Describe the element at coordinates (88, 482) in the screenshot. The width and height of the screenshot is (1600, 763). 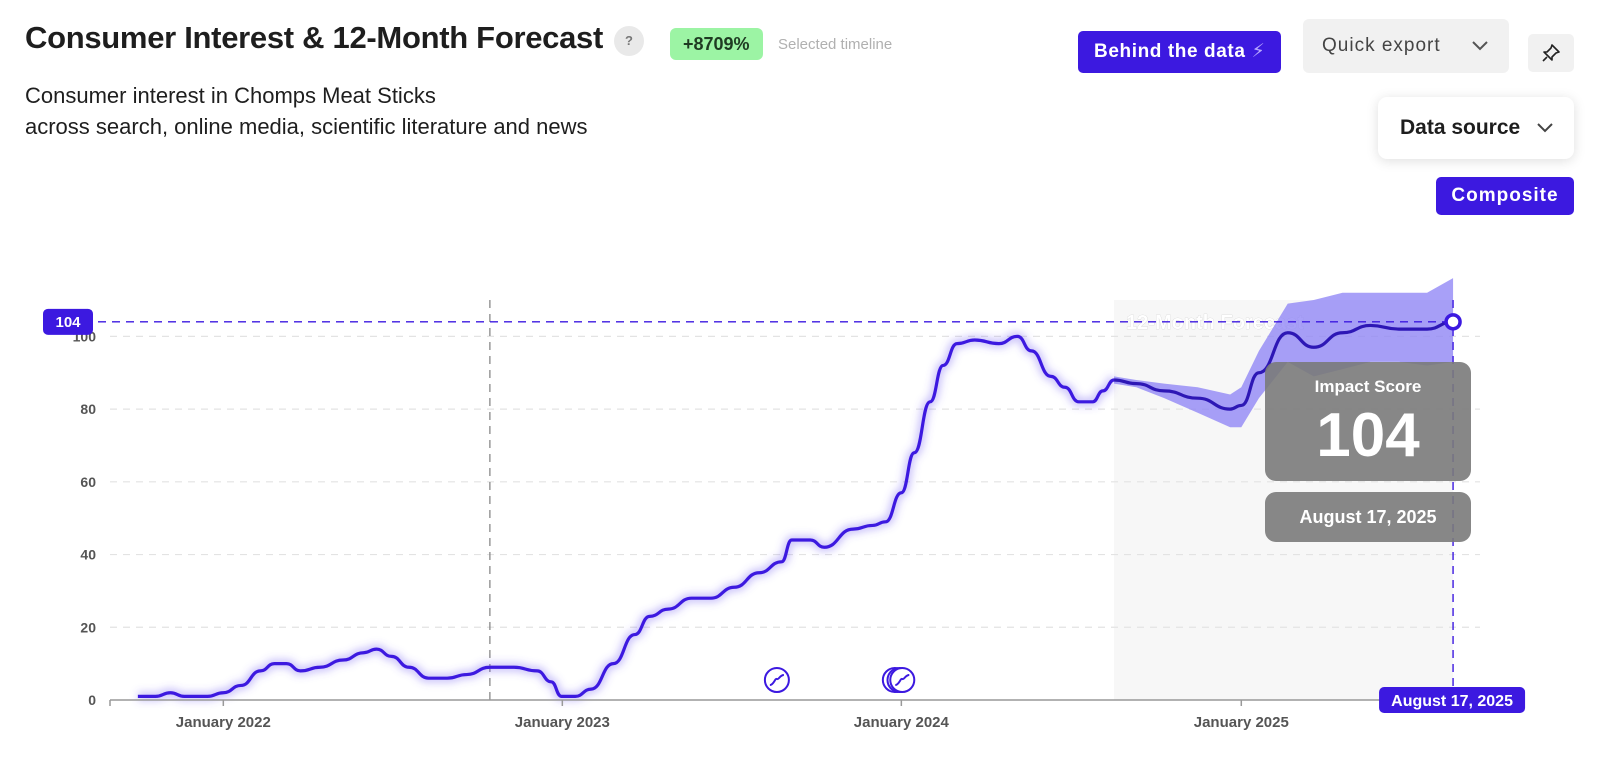
I see `y-tick-label: 60` at that location.